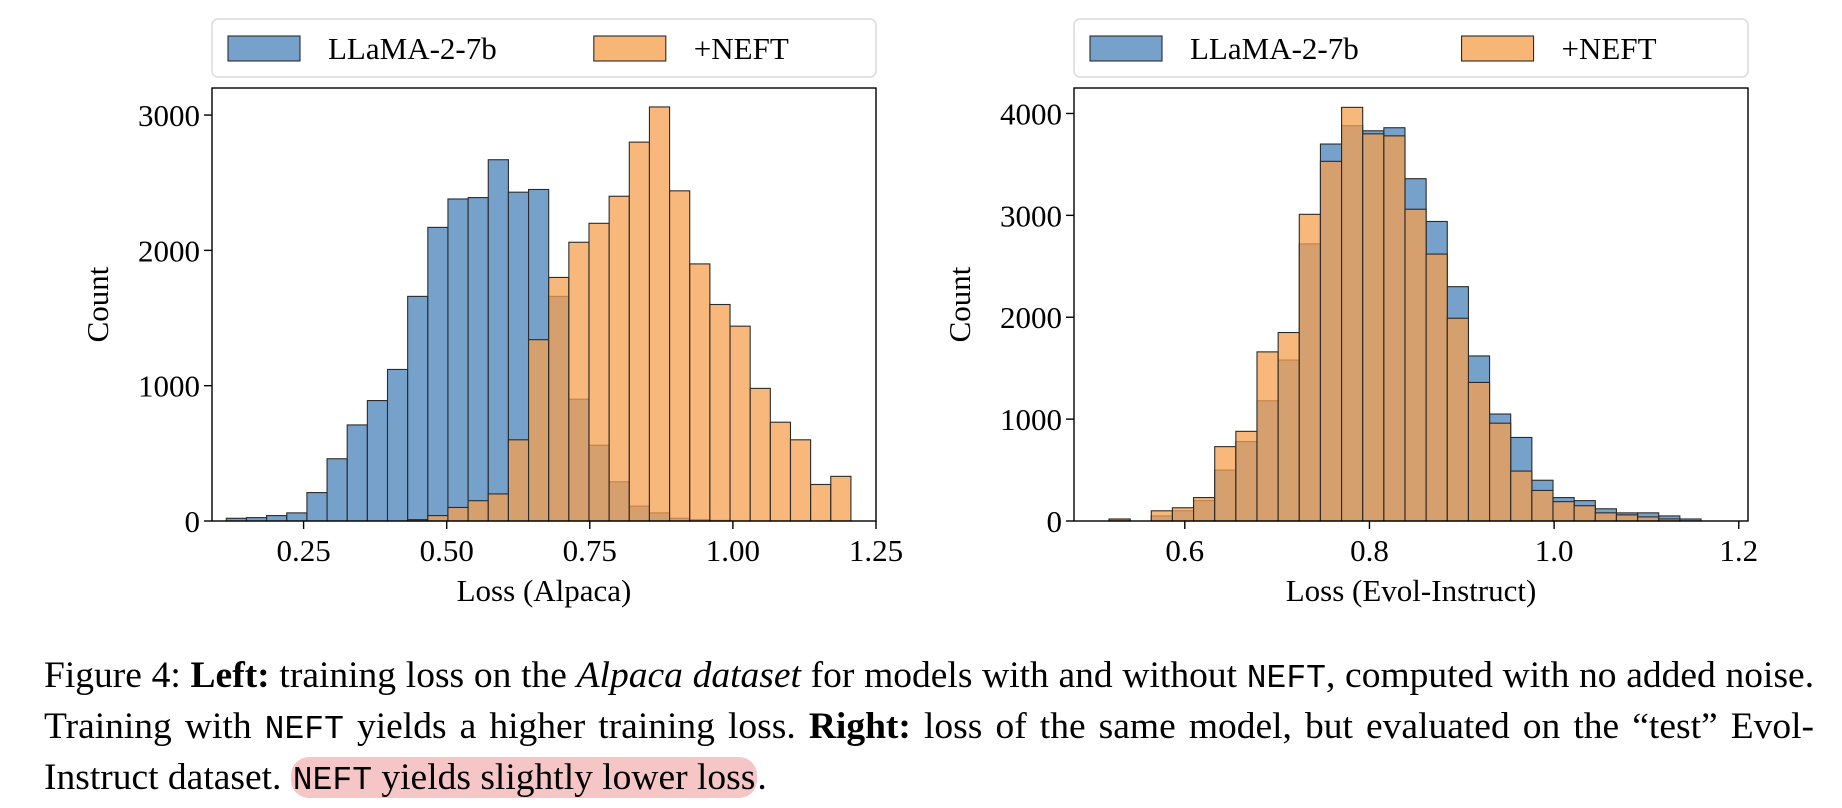  Describe the element at coordinates (859, 726) in the screenshot. I see `caption-right-label: Right:` at that location.